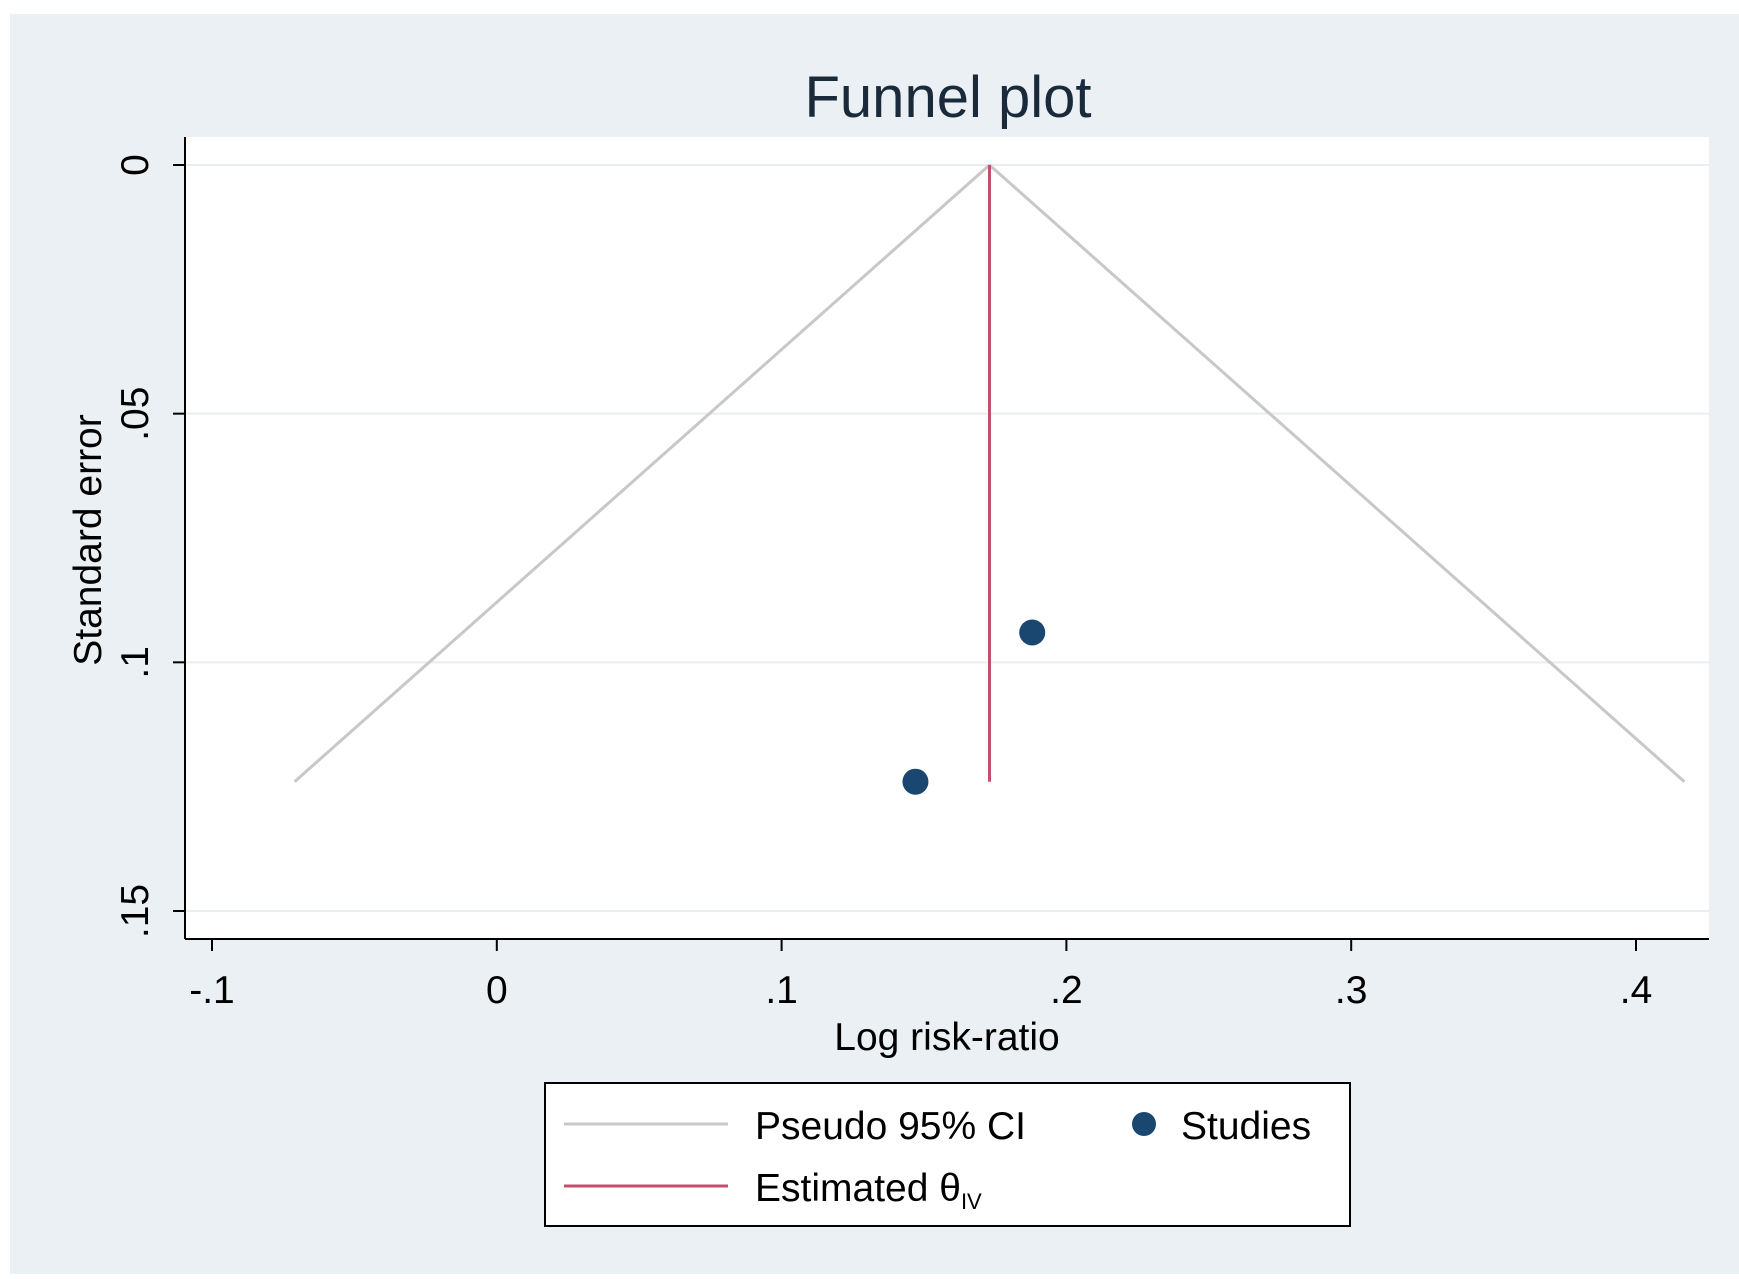 Image resolution: width=1739 pixels, height=1279 pixels. What do you see at coordinates (971, 1201) in the screenshot?
I see `legend-estimate-subscript: IV` at bounding box center [971, 1201].